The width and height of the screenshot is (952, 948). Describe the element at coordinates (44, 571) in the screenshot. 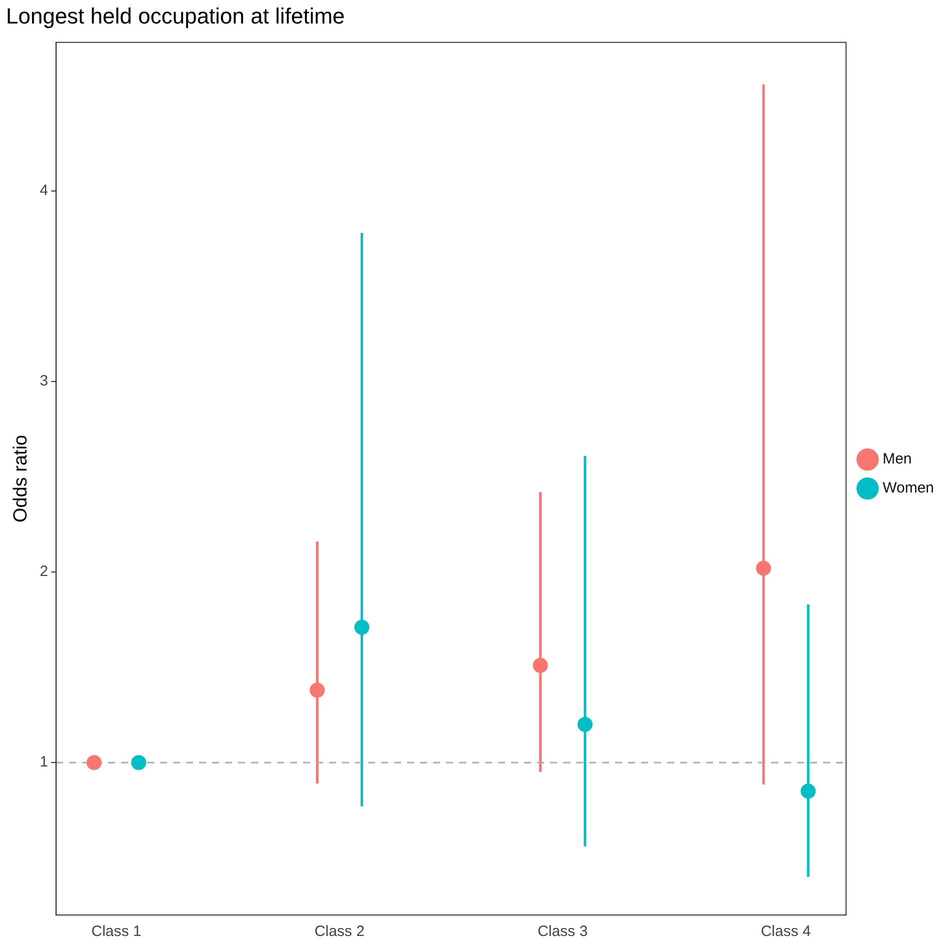

I see `y-tick-label: 2` at that location.